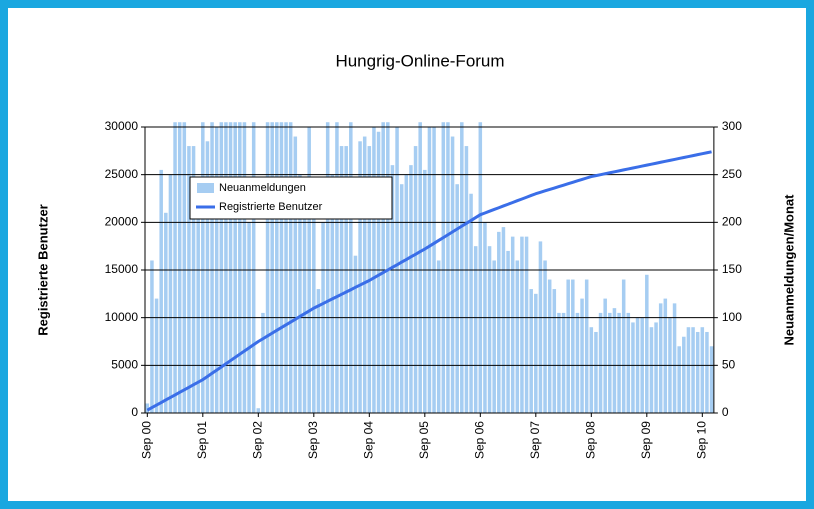  Describe the element at coordinates (124, 365) in the screenshot. I see `y-tick-label: 5000` at that location.